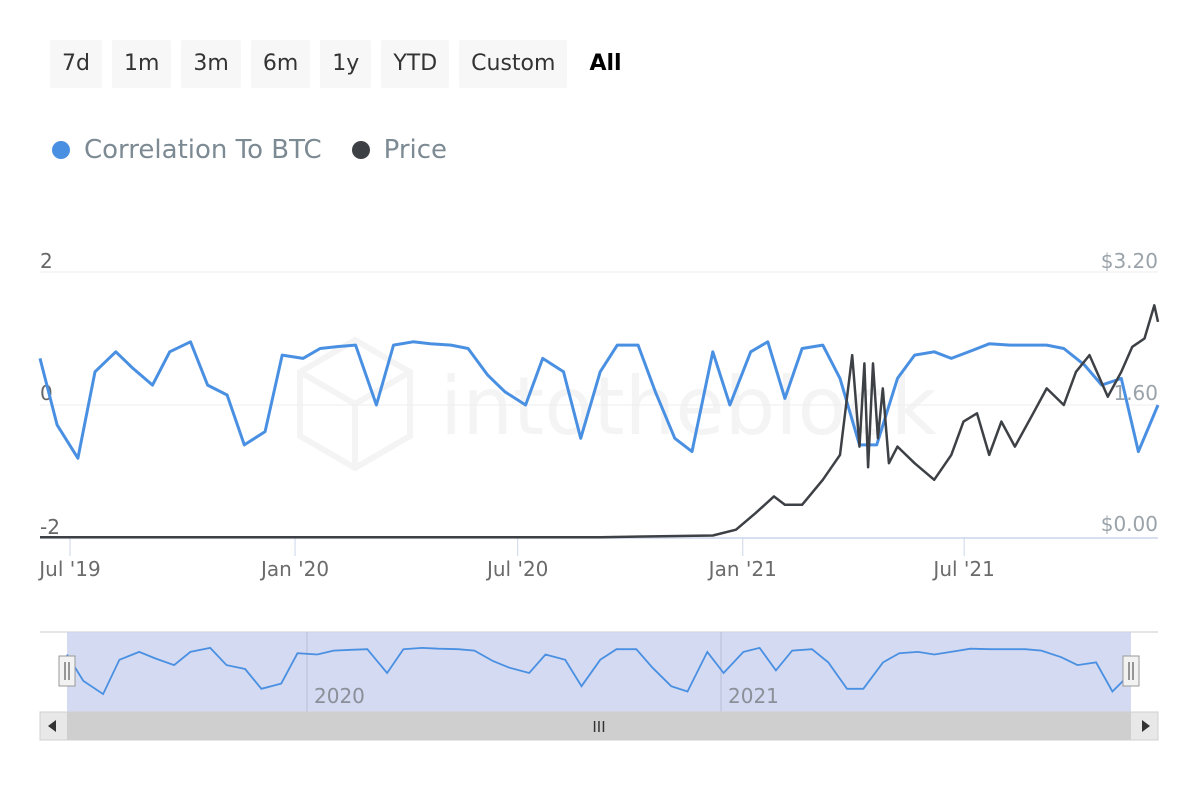  What do you see at coordinates (294, 569) in the screenshot?
I see `x-tick-label: Jan '20` at bounding box center [294, 569].